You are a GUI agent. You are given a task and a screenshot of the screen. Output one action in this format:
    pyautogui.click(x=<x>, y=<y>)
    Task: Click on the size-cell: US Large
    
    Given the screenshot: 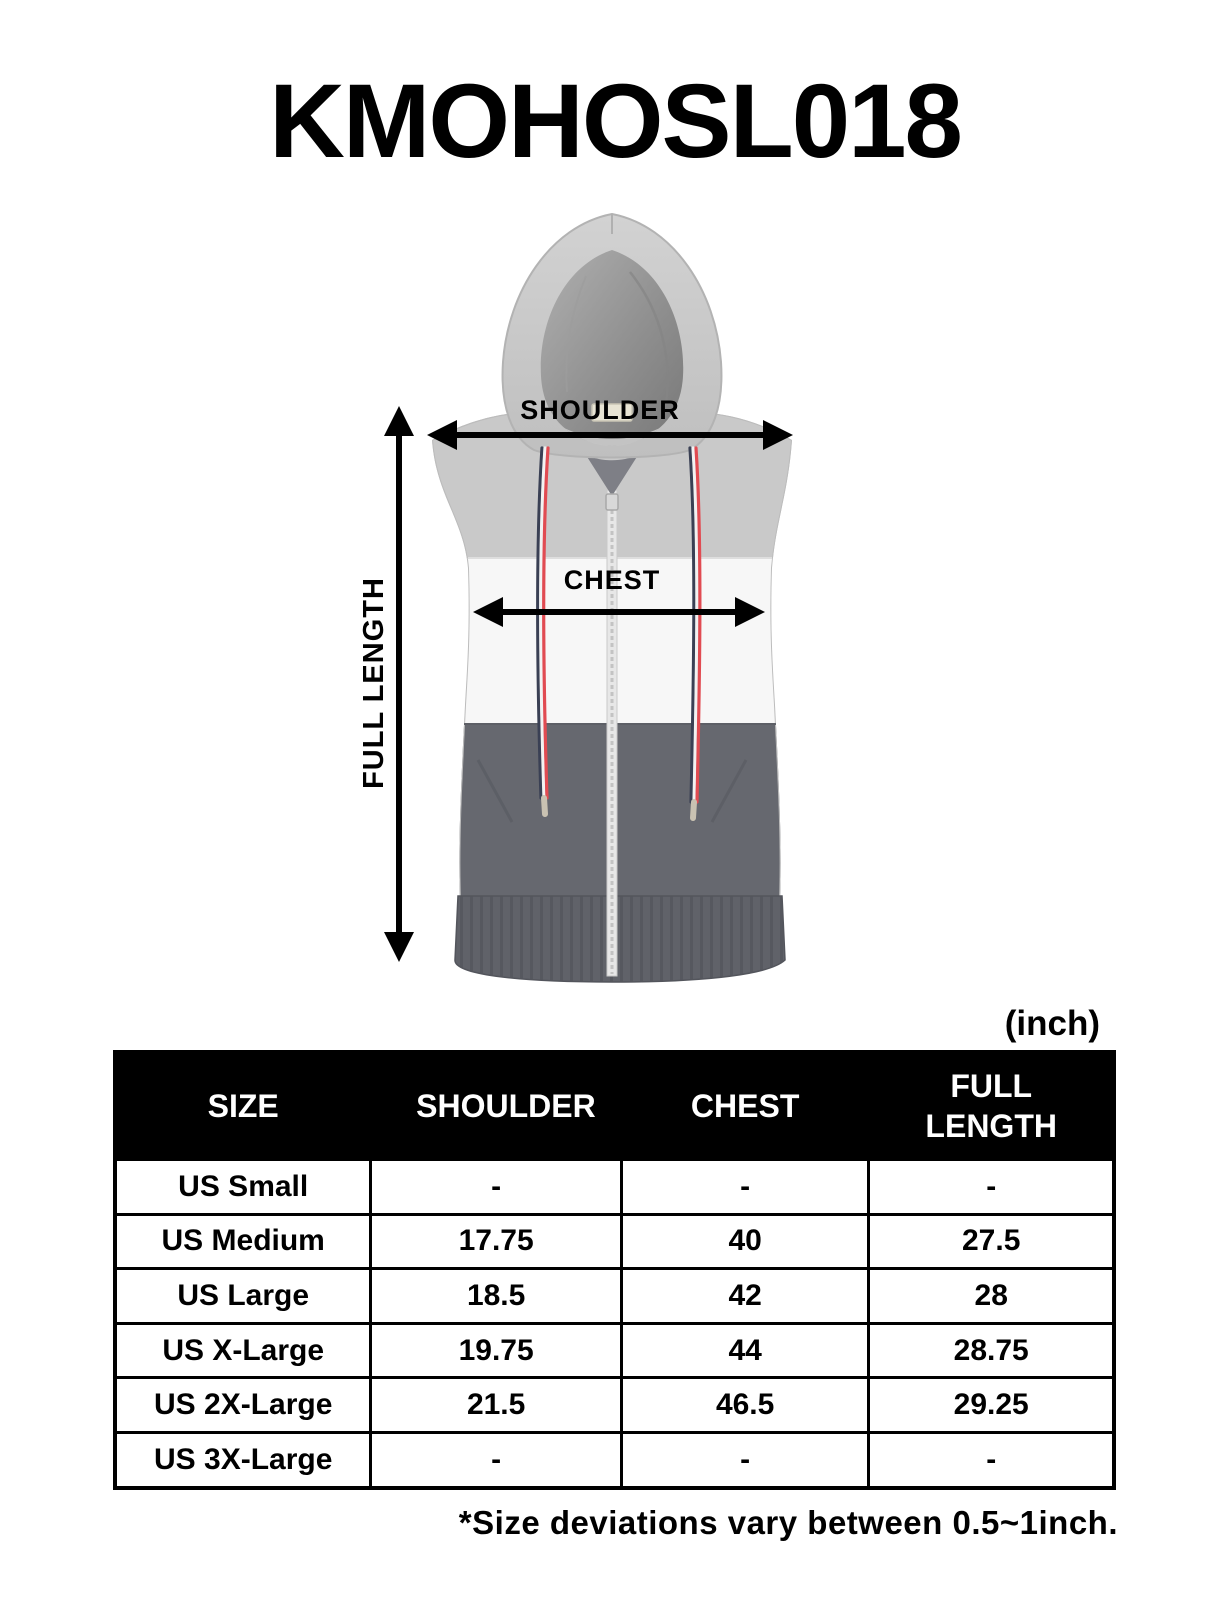 What is the action you would take?
    pyautogui.click(x=243, y=1296)
    